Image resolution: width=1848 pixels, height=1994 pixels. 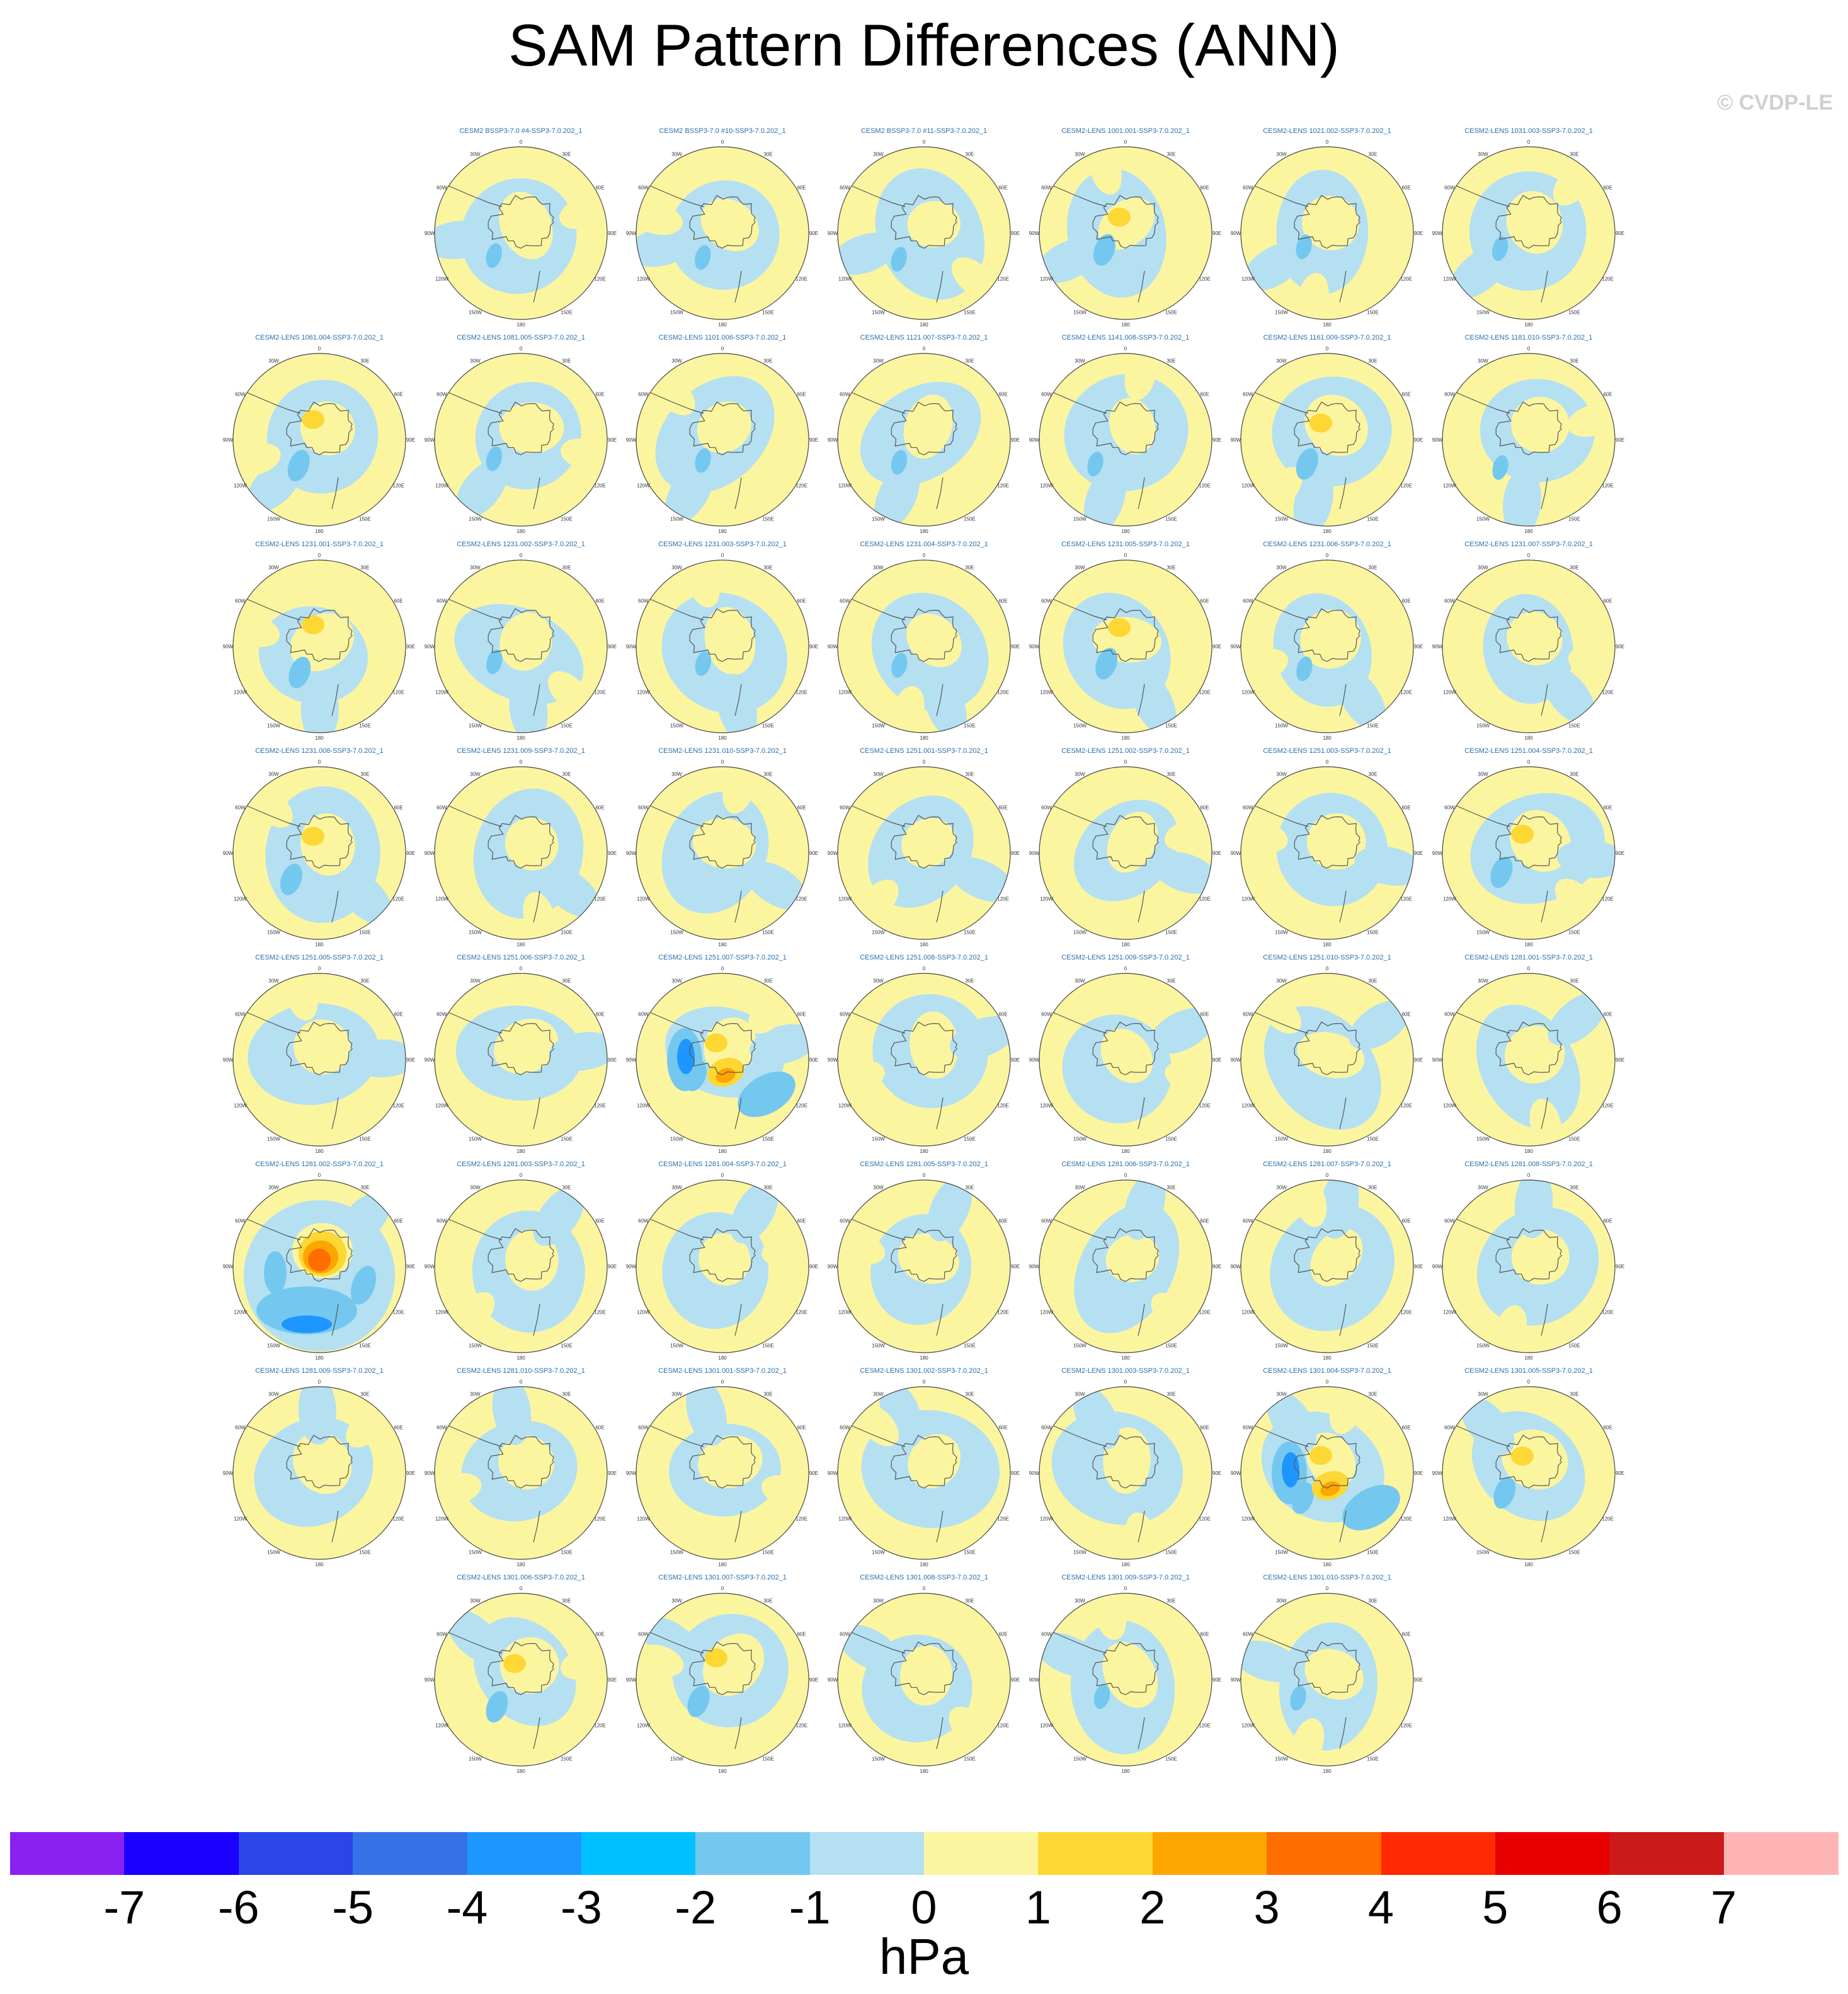 I want to click on watermark: © CVDP-LE, so click(x=1775, y=103).